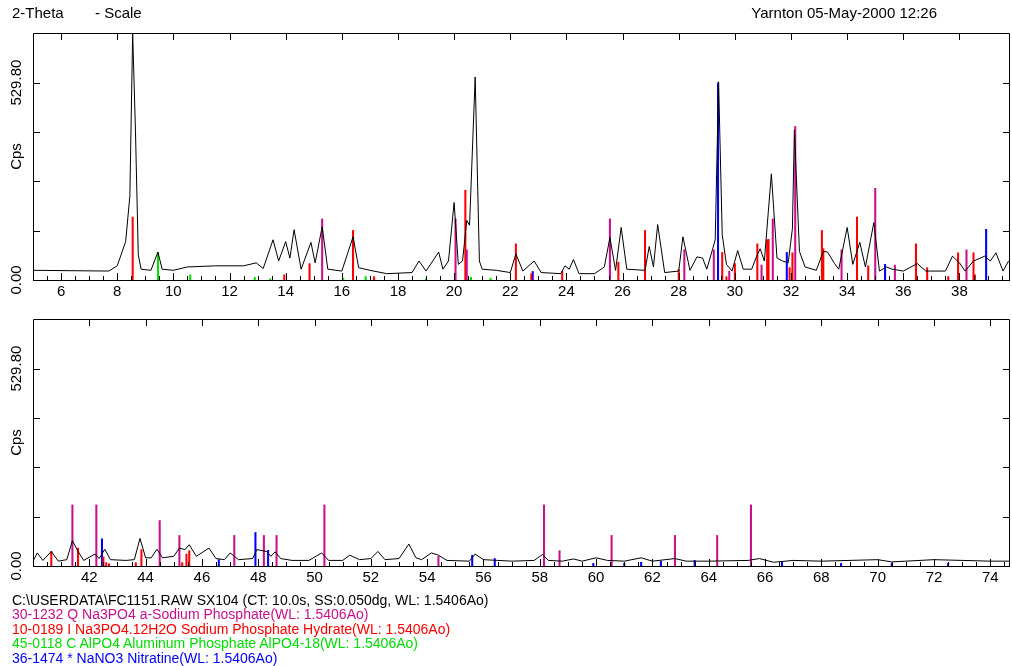  What do you see at coordinates (847, 291) in the screenshot?
I see `x-tick-label: 34` at bounding box center [847, 291].